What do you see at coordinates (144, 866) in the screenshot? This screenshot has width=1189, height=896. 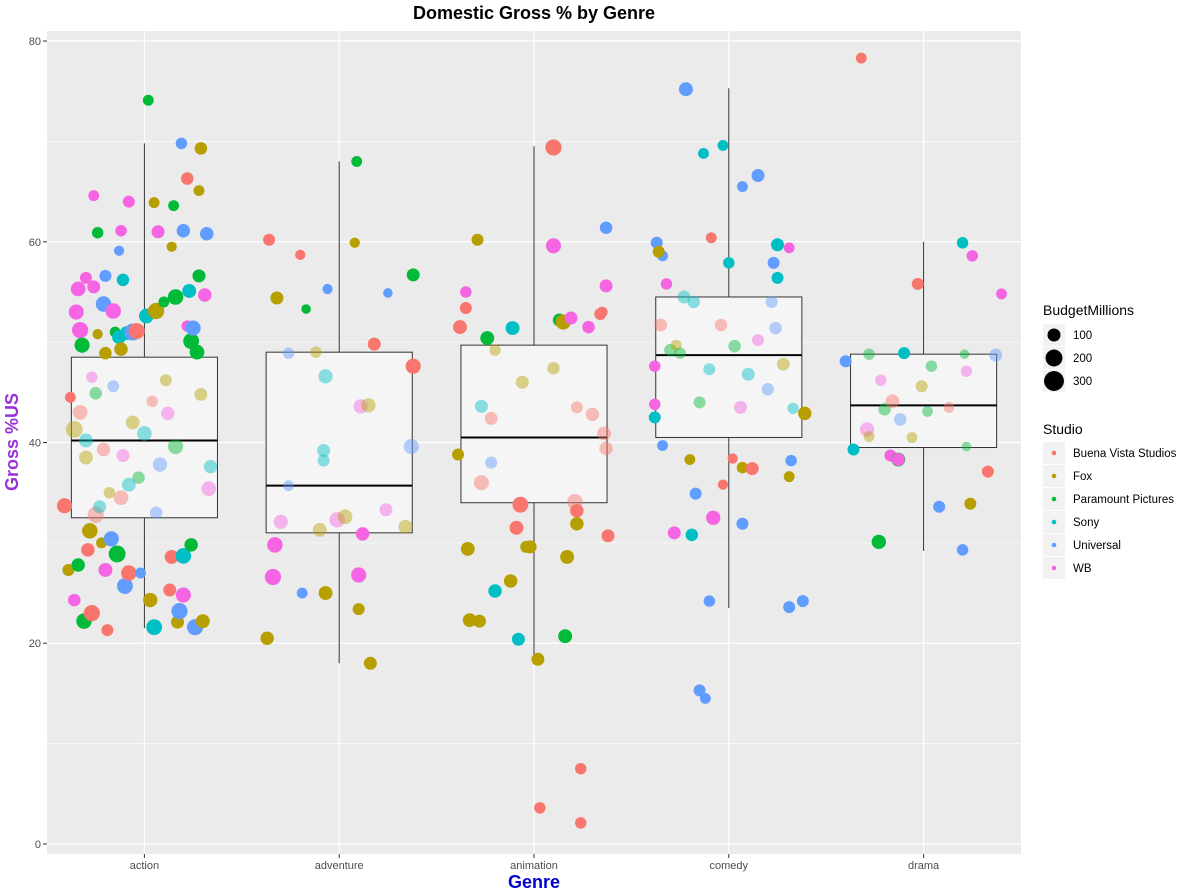 I see `x-tick-label: action` at bounding box center [144, 866].